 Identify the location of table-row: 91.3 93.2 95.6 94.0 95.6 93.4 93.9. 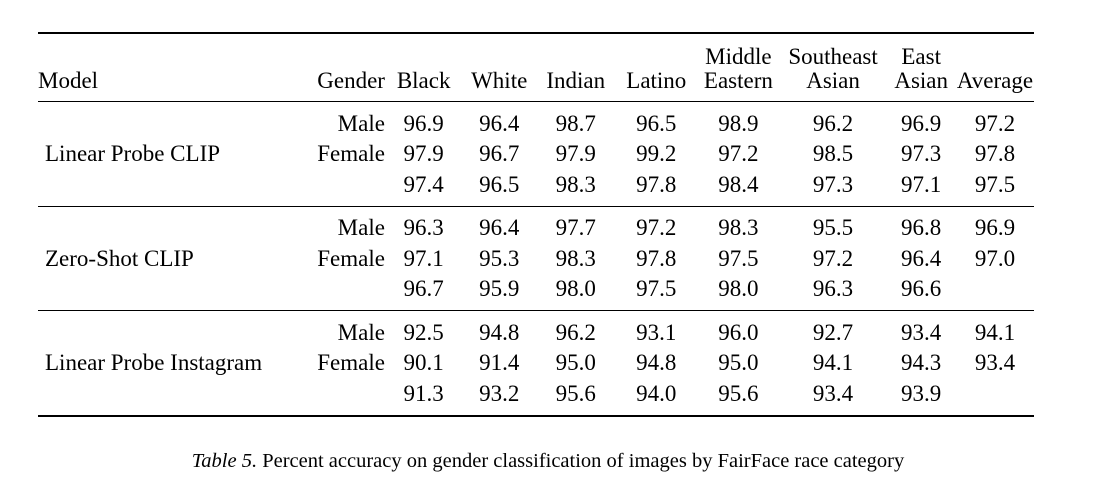
(536, 397).